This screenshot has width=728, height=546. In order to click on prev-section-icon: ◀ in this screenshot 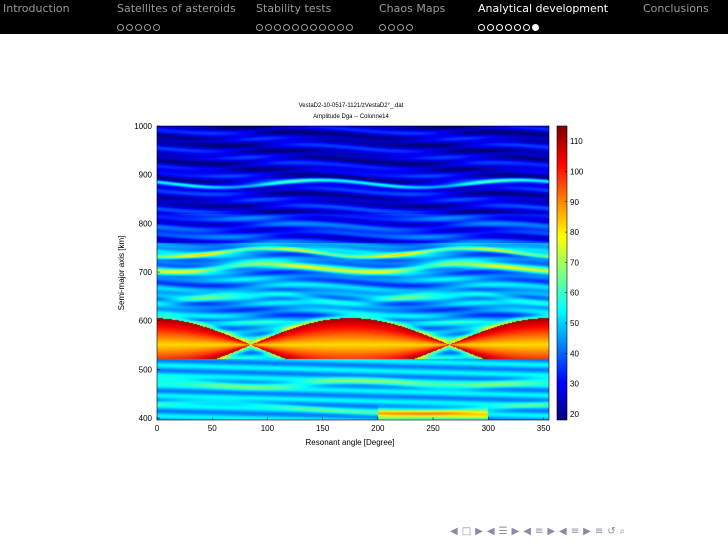, I will do `click(527, 531)`.